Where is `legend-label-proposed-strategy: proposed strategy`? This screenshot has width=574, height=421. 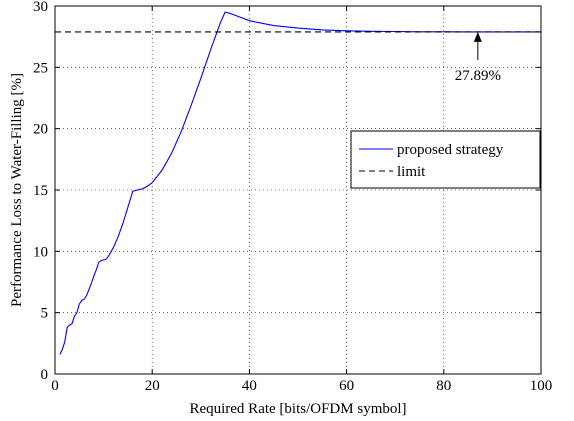
legend-label-proposed-strategy: proposed strategy is located at coordinates (450, 150).